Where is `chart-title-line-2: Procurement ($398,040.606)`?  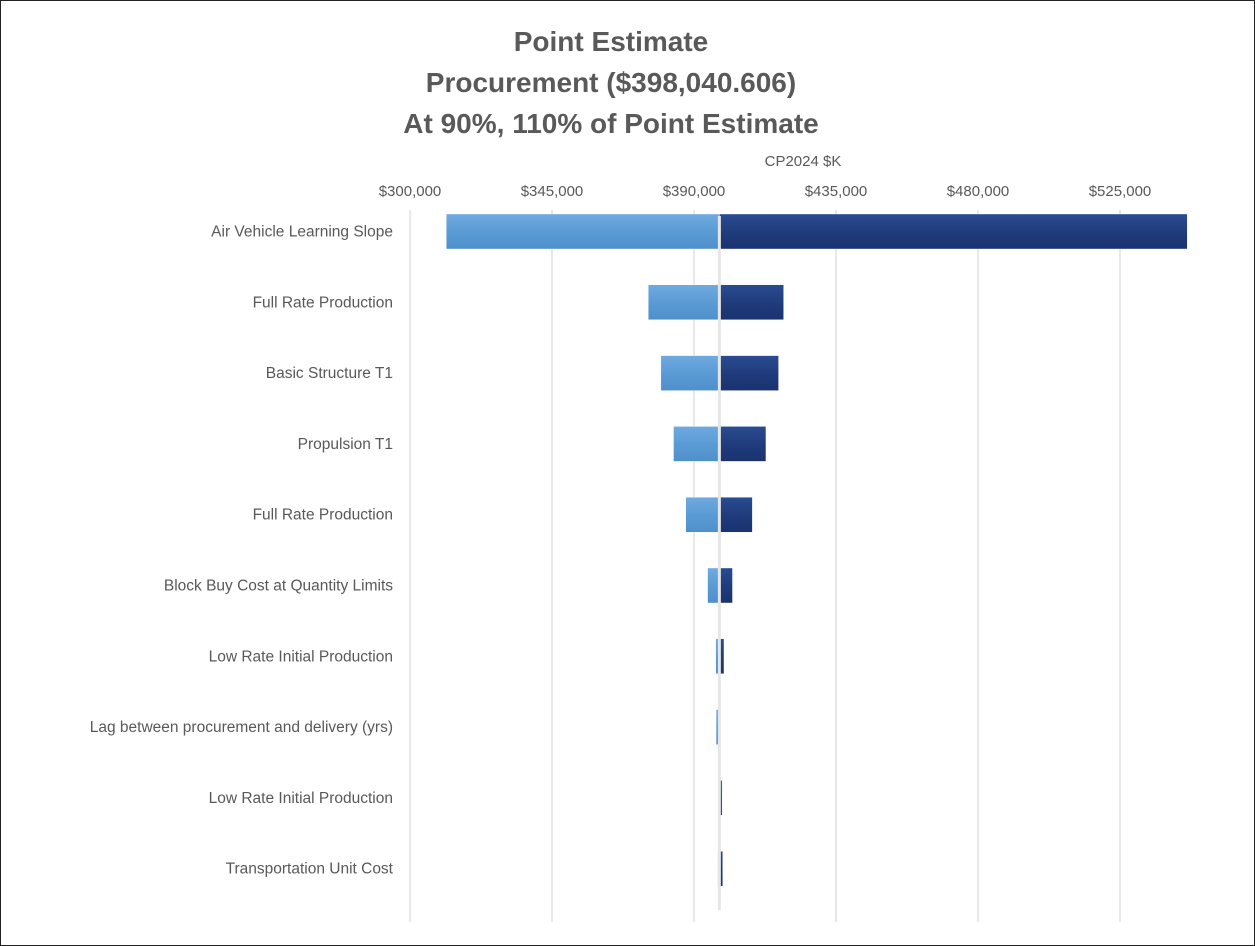
chart-title-line-2: Procurement ($398,040.606) is located at coordinates (611, 82).